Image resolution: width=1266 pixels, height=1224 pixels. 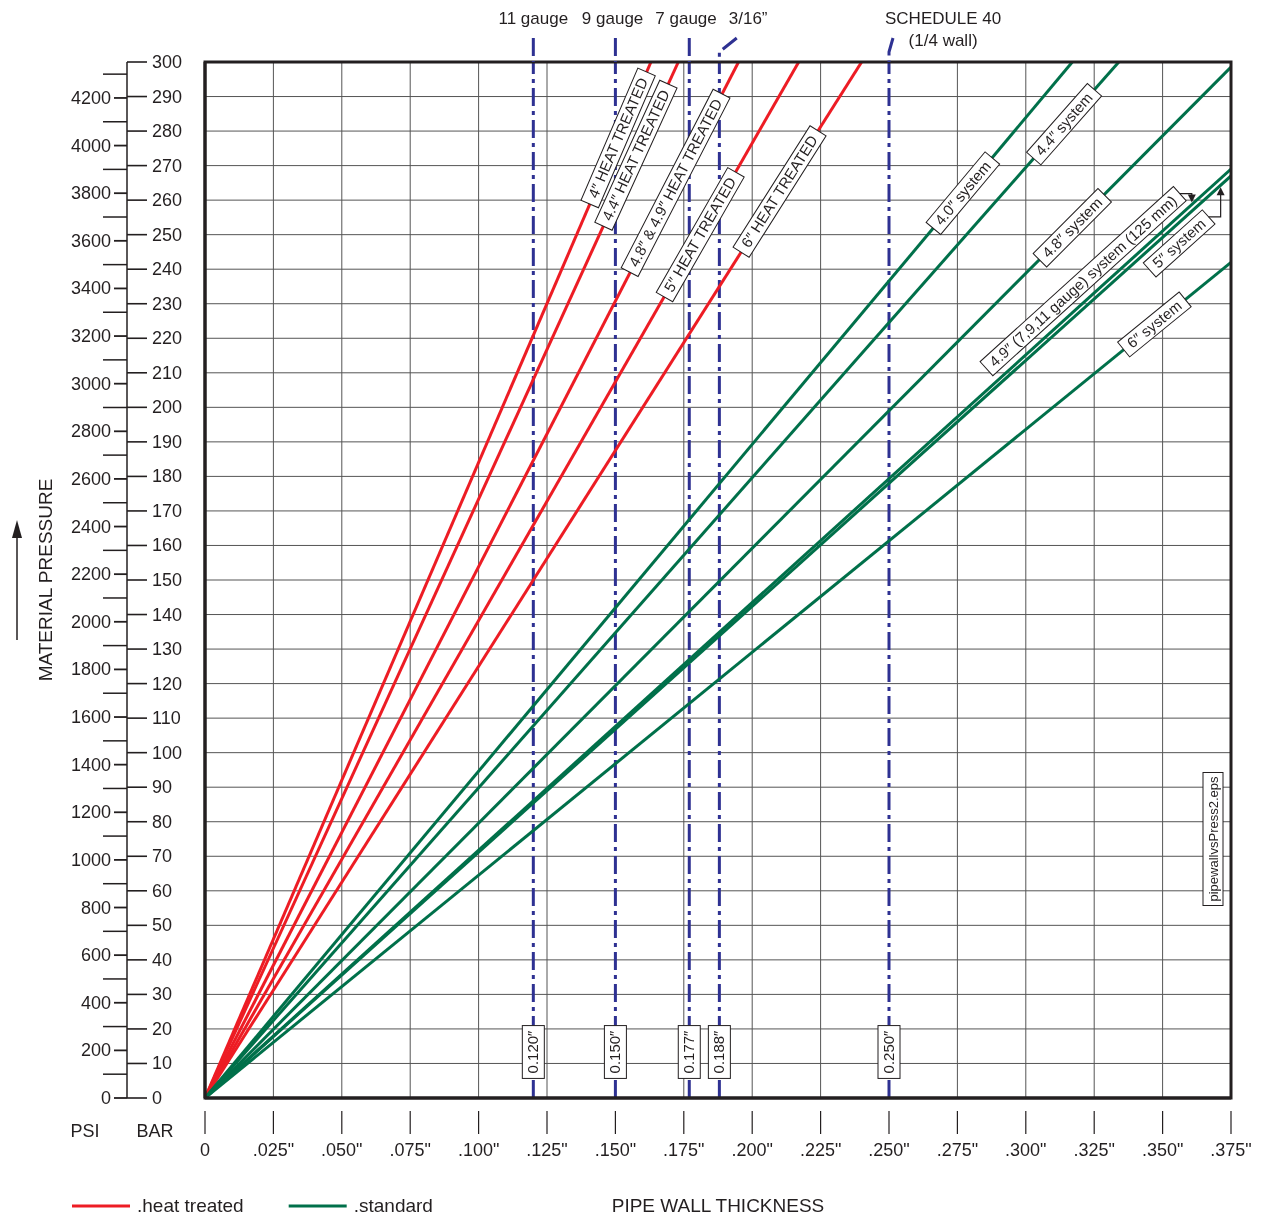 I want to click on y-tick-label: 60, so click(x=162, y=890).